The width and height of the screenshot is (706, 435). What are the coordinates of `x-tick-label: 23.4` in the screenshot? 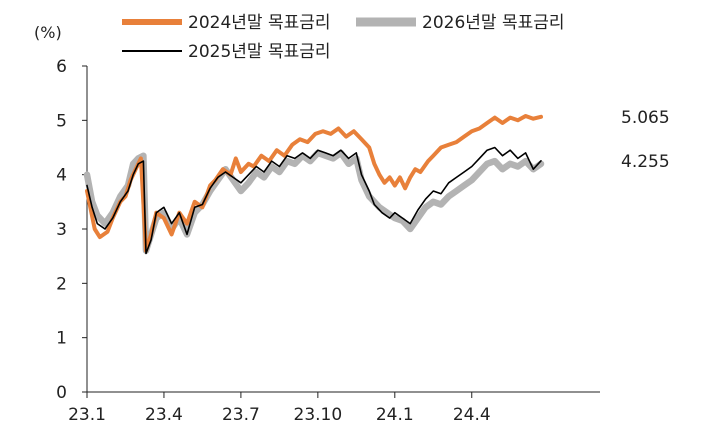 It's located at (164, 415).